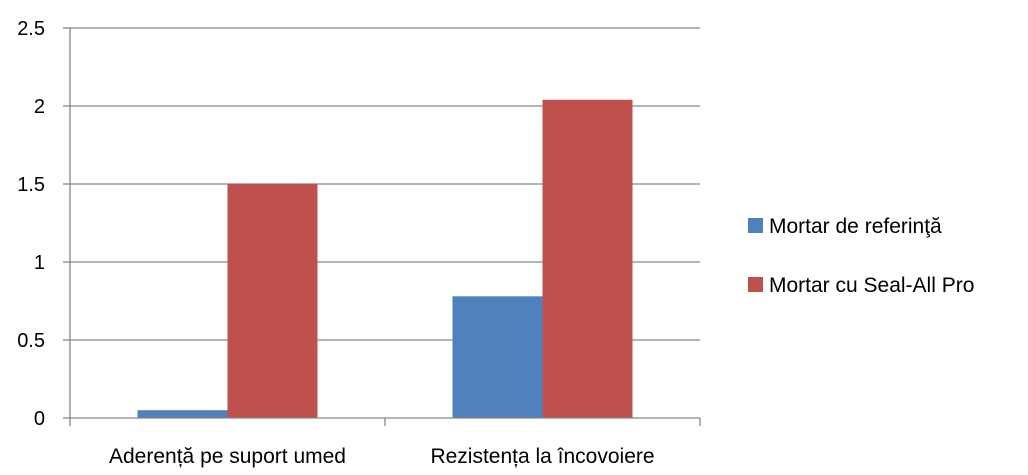 The width and height of the screenshot is (1028, 475). I want to click on y-tick-label: 1, so click(39, 263).